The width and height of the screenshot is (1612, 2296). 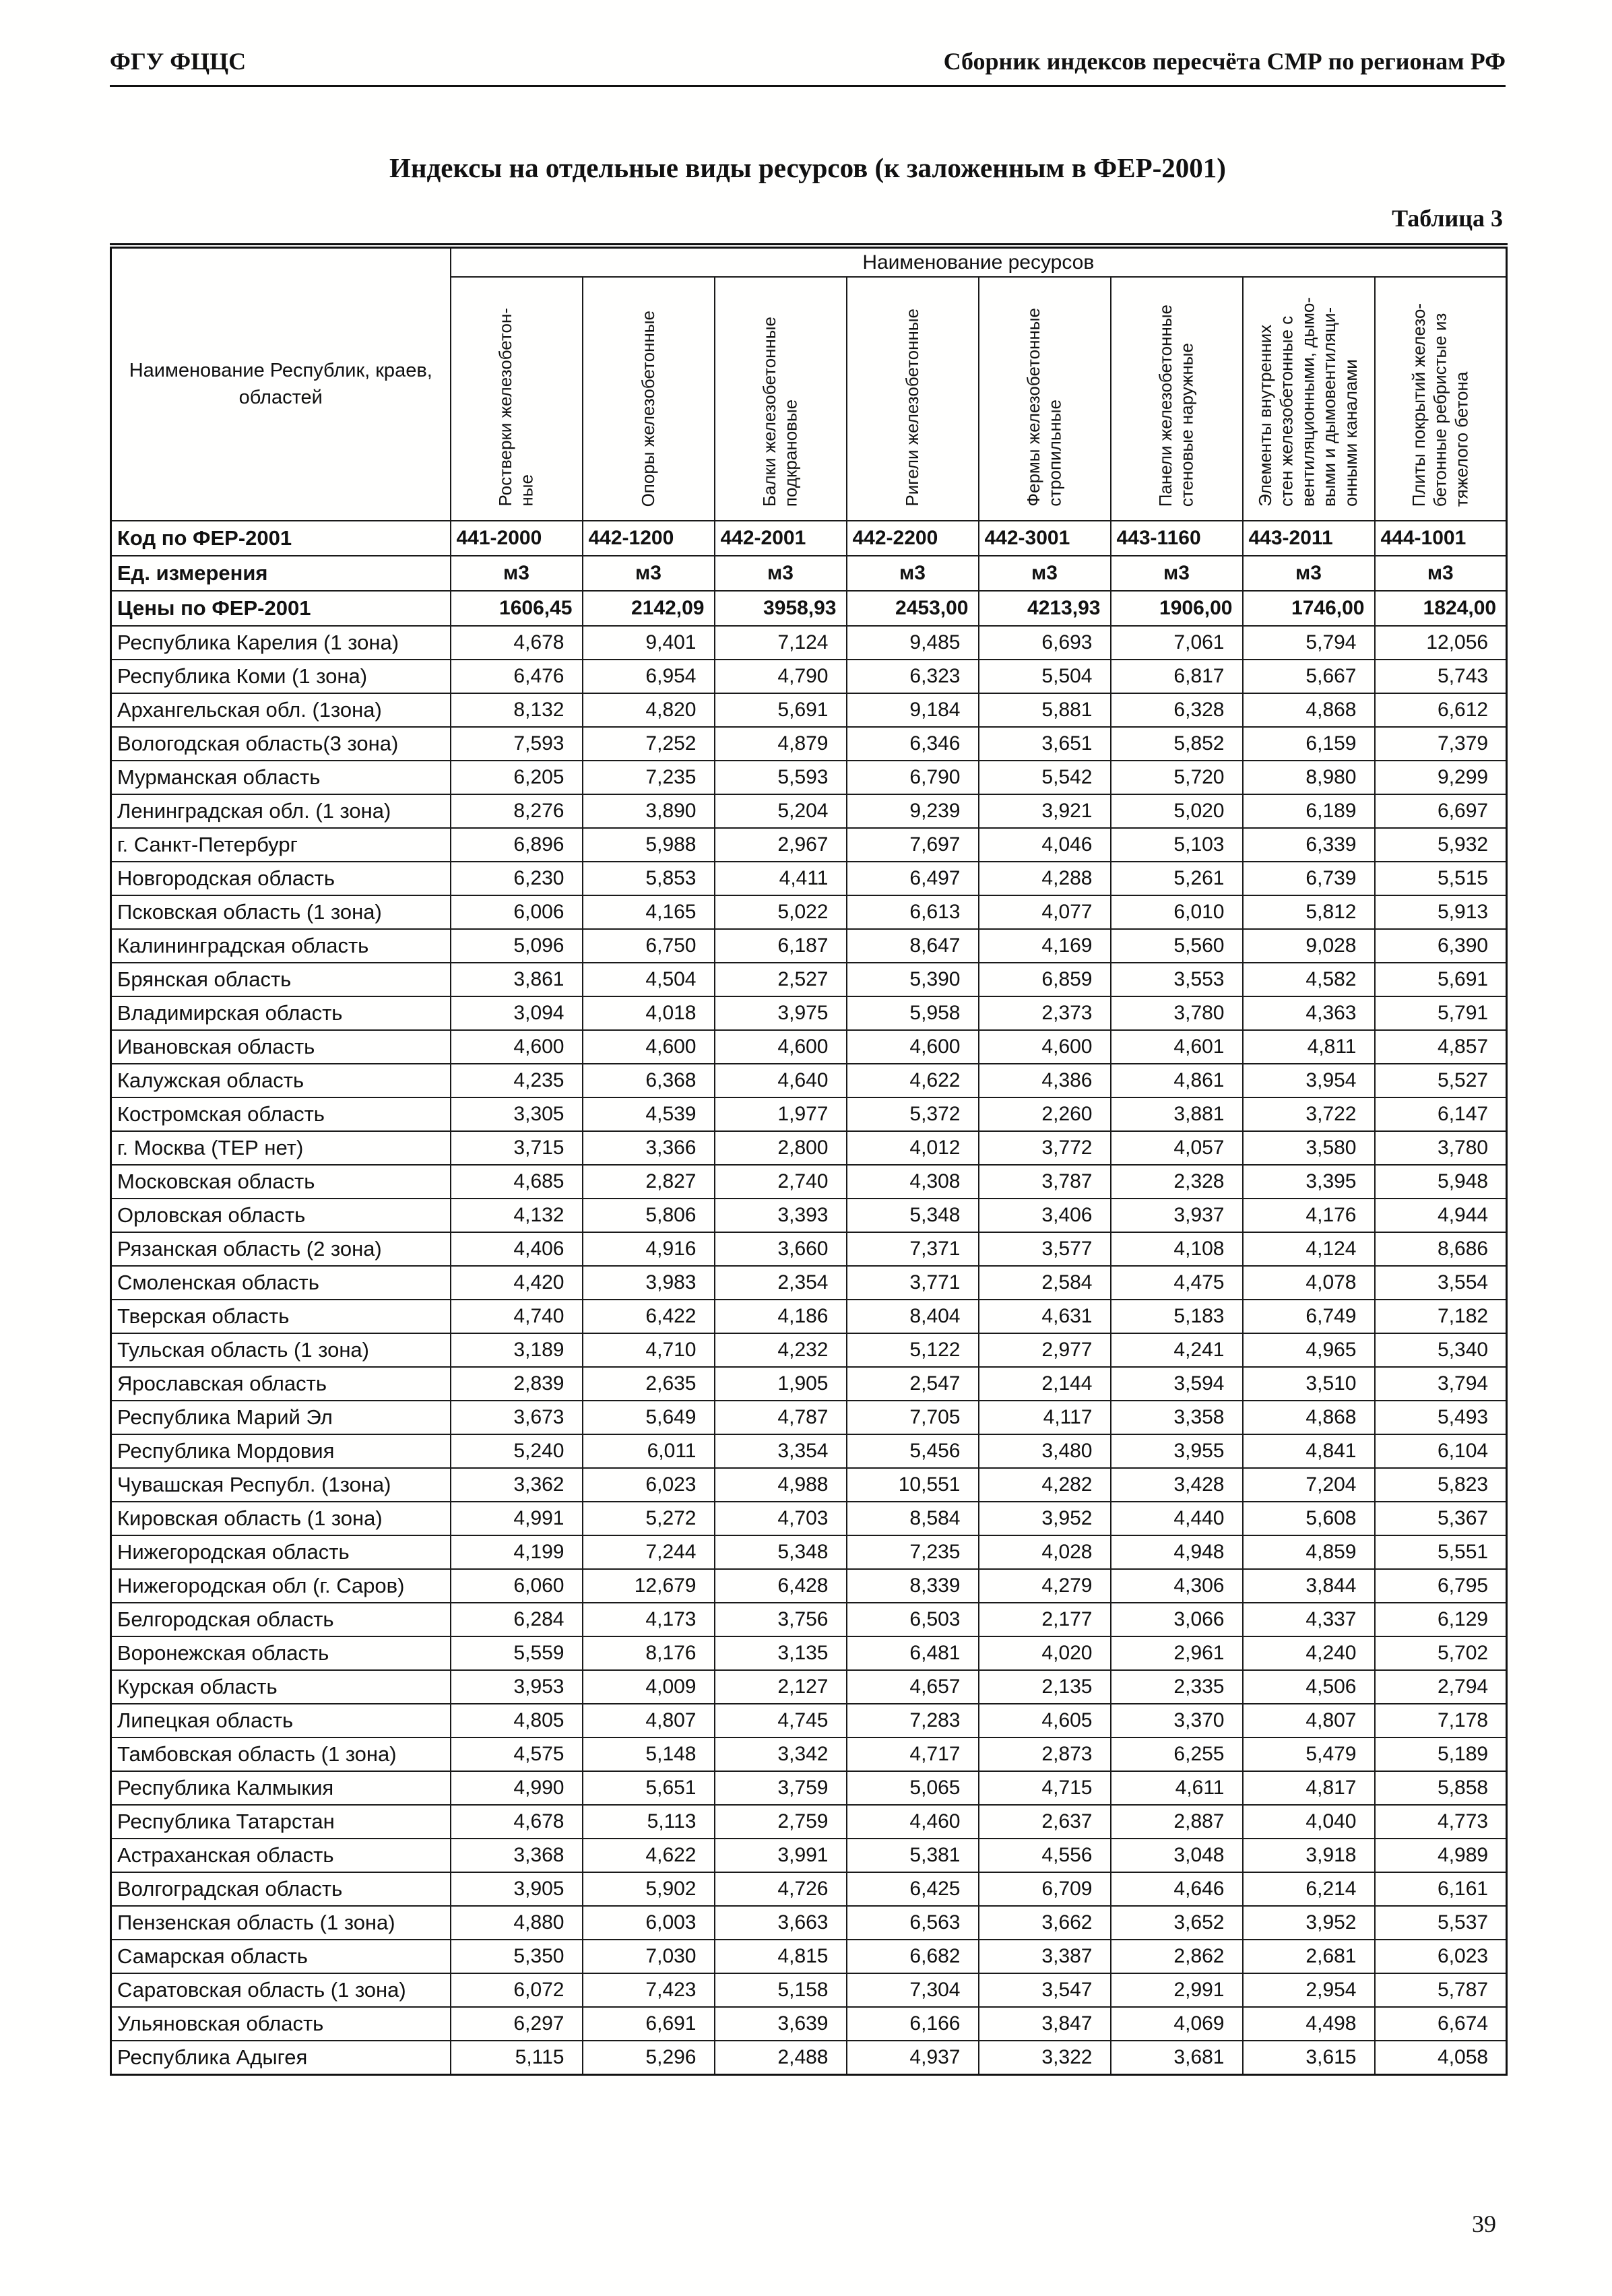 I want to click on region-value: 4,556, so click(x=1044, y=1855).